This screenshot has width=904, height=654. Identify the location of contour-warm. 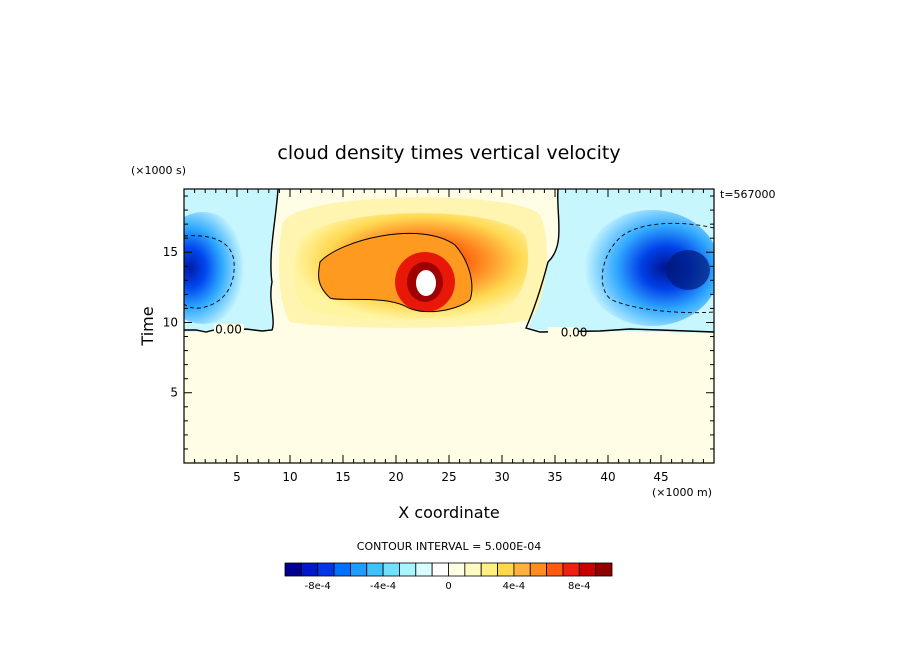
(395, 272).